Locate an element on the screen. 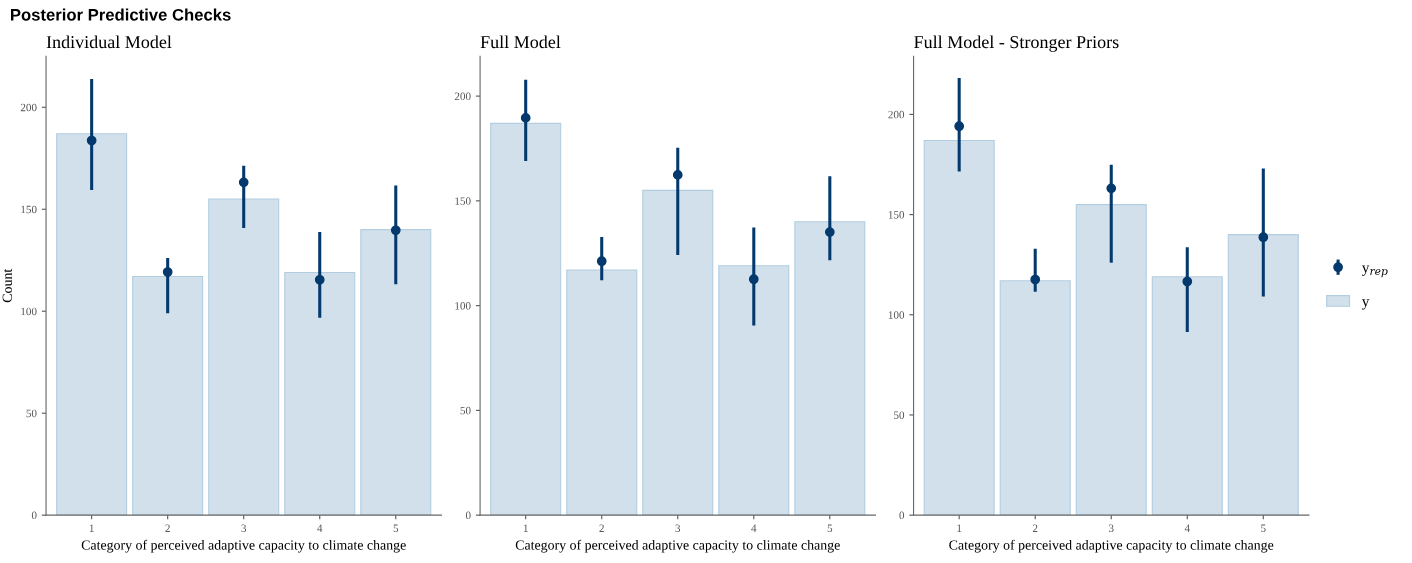 Image resolution: width=1412 pixels, height=563 pixels. text: Posterior Predictive Checks is located at coordinates (121, 14).